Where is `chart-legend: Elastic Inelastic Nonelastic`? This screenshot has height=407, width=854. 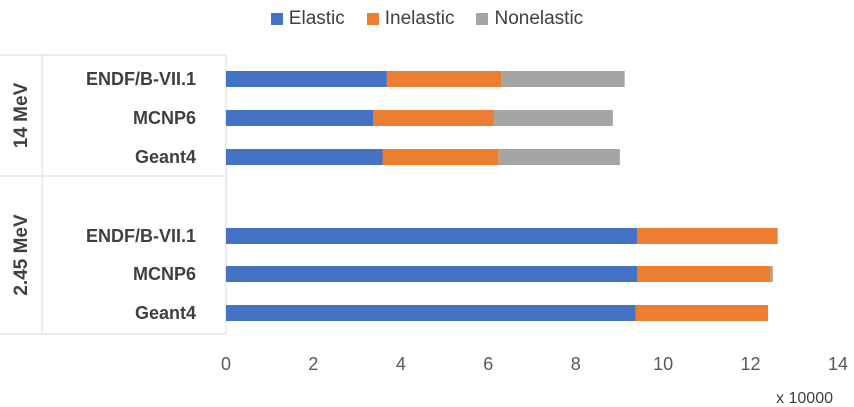
chart-legend: Elastic Inelastic Nonelastic is located at coordinates (427, 19).